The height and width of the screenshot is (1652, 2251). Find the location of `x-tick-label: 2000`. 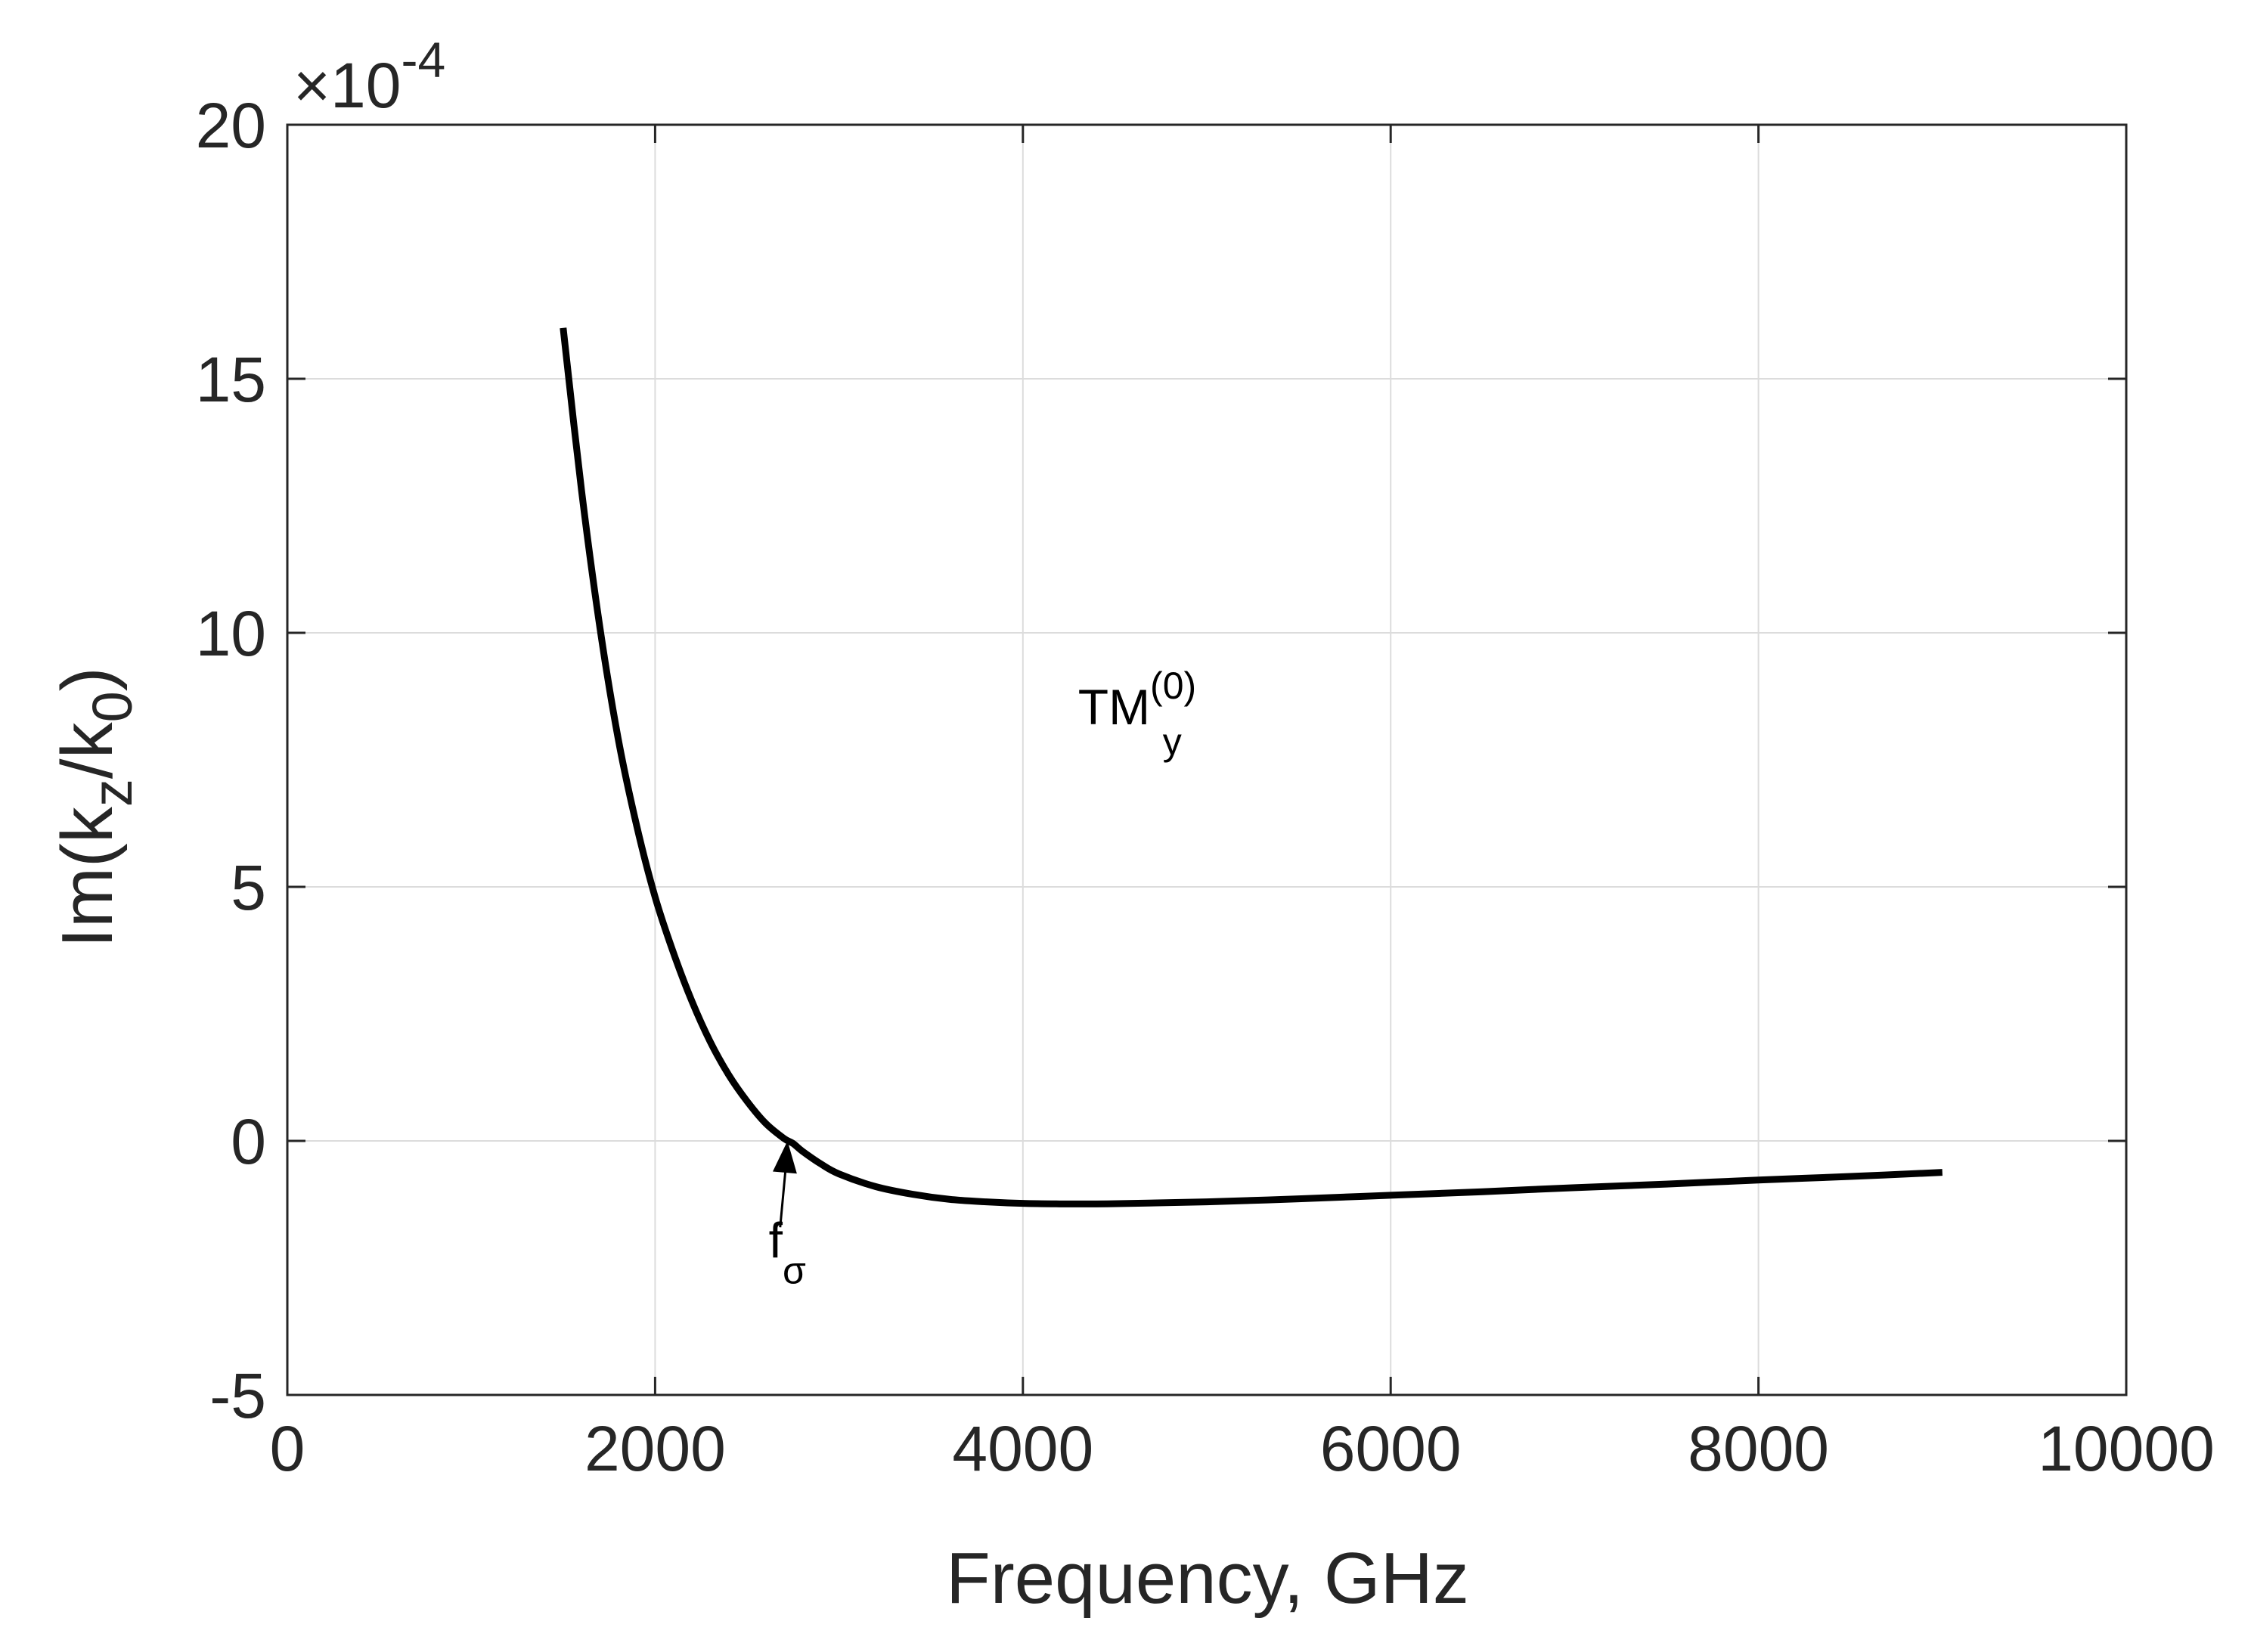

x-tick-label: 2000 is located at coordinates (655, 1449).